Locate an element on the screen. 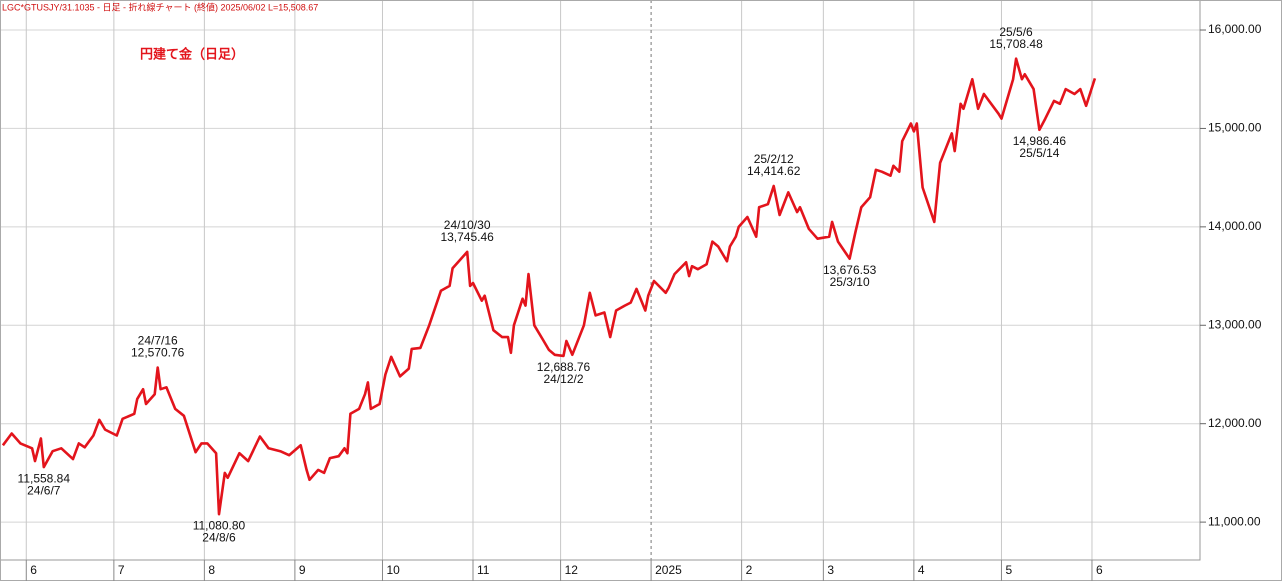 Image resolution: width=1282 pixels, height=581 pixels. annotation: 11,558.84 is located at coordinates (44, 478).